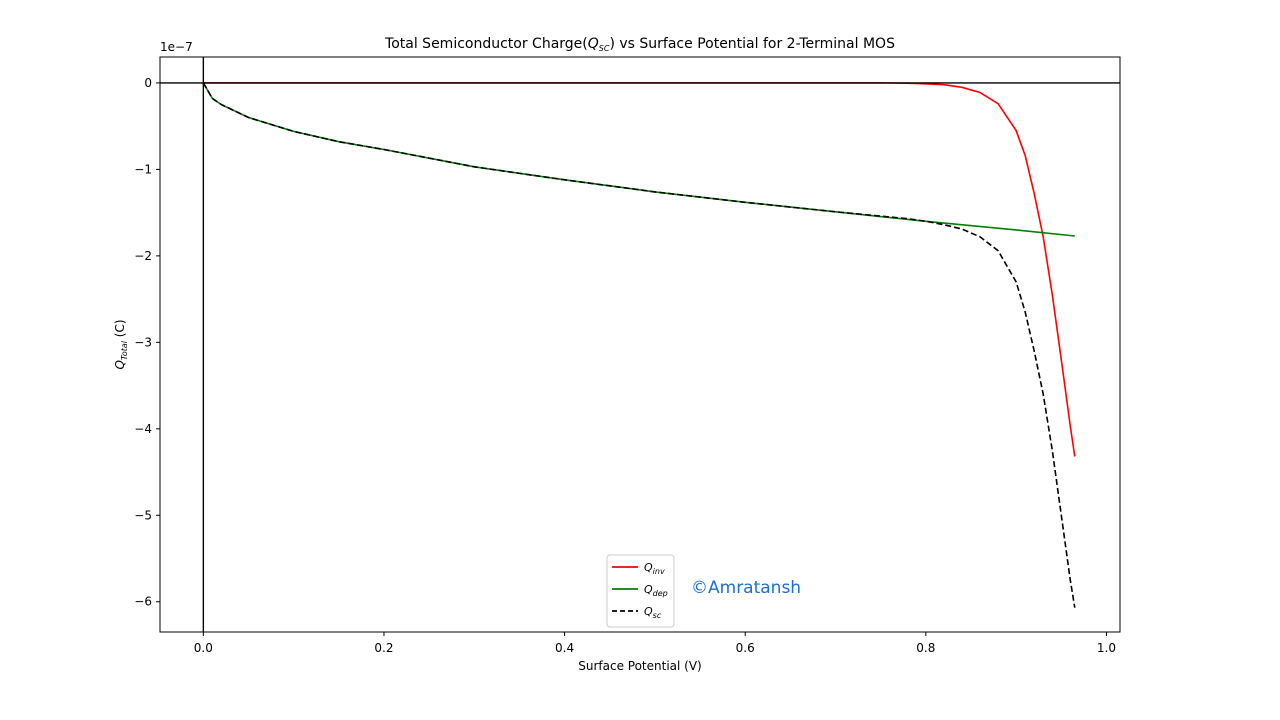 This screenshot has height=720, width=1280. What do you see at coordinates (653, 612) in the screenshot?
I see `legend-label-sc: Qsc` at bounding box center [653, 612].